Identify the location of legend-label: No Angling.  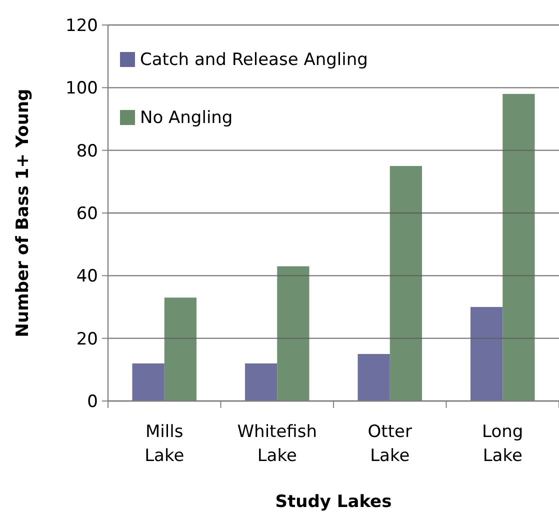
(186, 118).